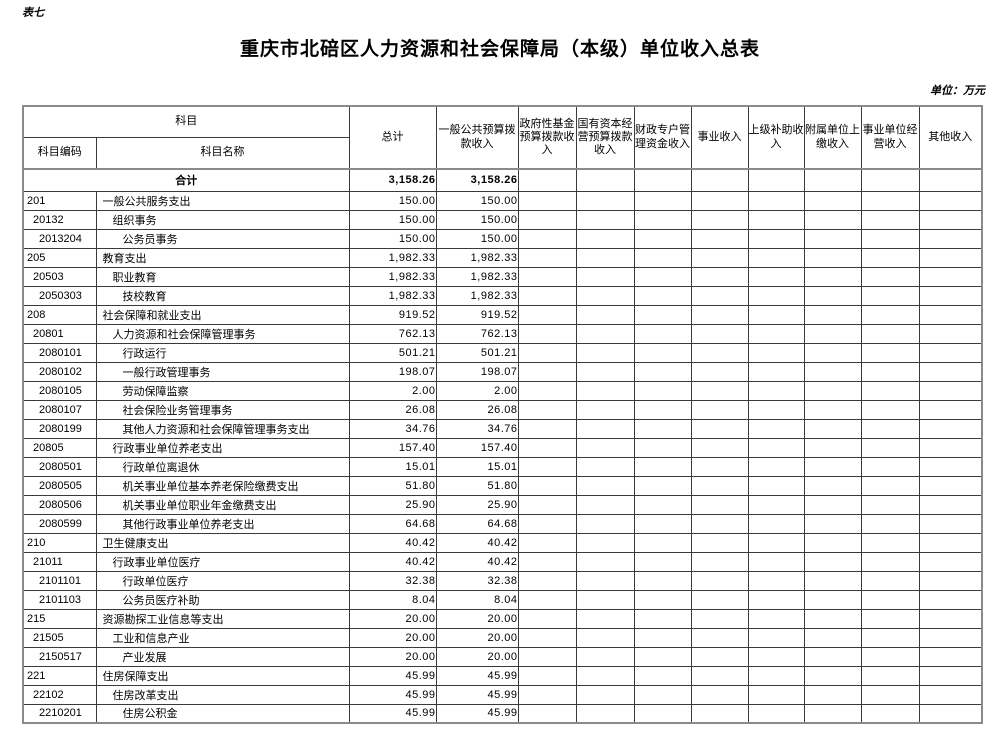 This screenshot has width=1000, height=730. What do you see at coordinates (222, 200) in the screenshot?
I see `subject-name-cell: 一般公共服务支出` at bounding box center [222, 200].